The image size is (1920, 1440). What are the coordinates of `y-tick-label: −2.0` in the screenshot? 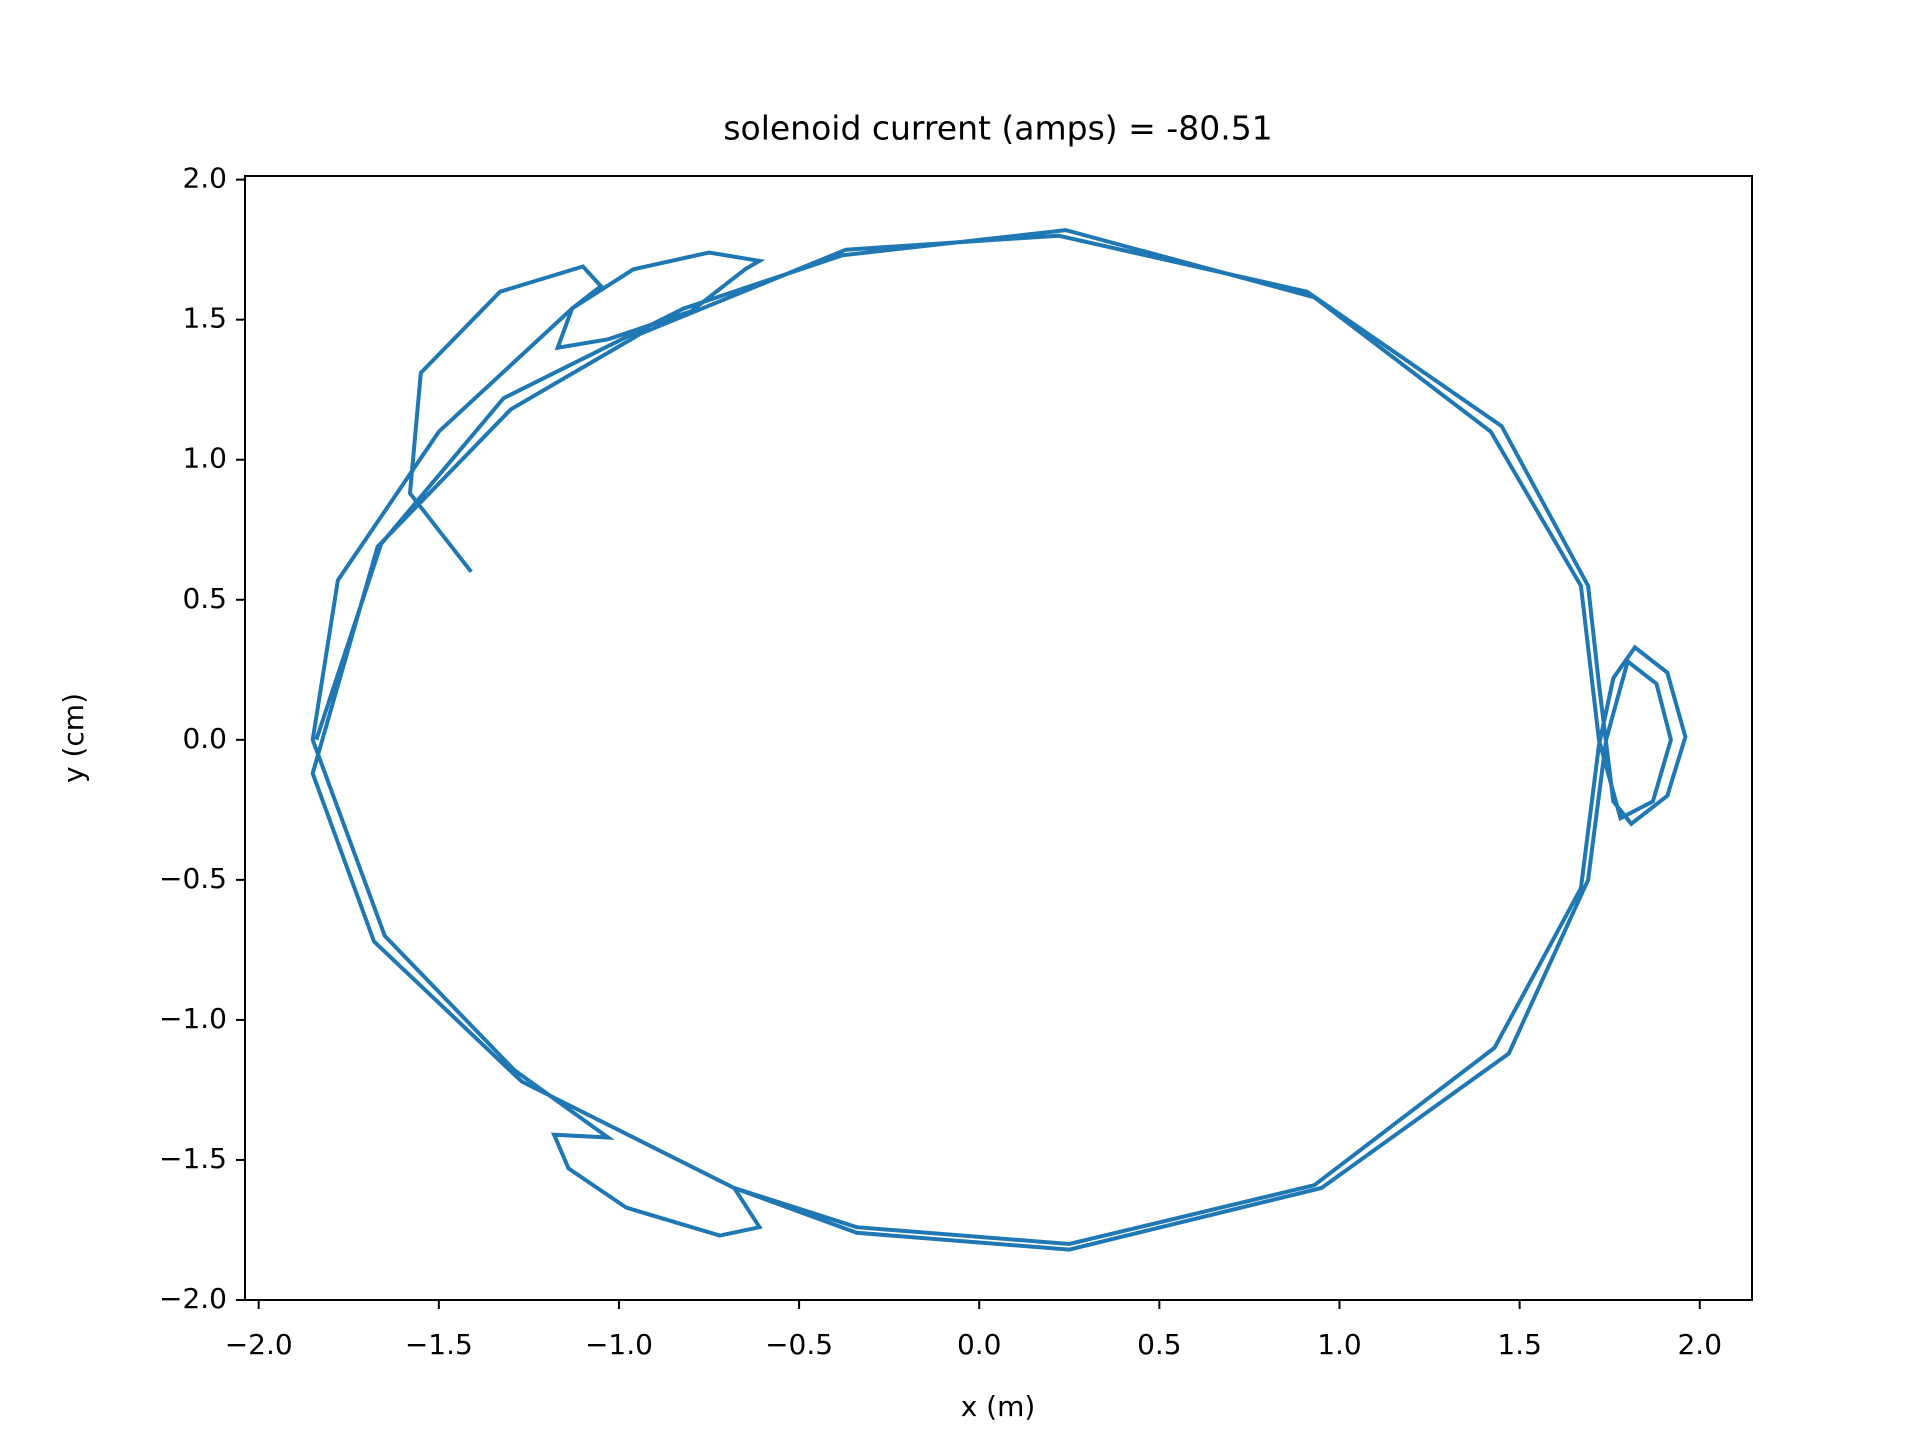 It's located at (193, 1298).